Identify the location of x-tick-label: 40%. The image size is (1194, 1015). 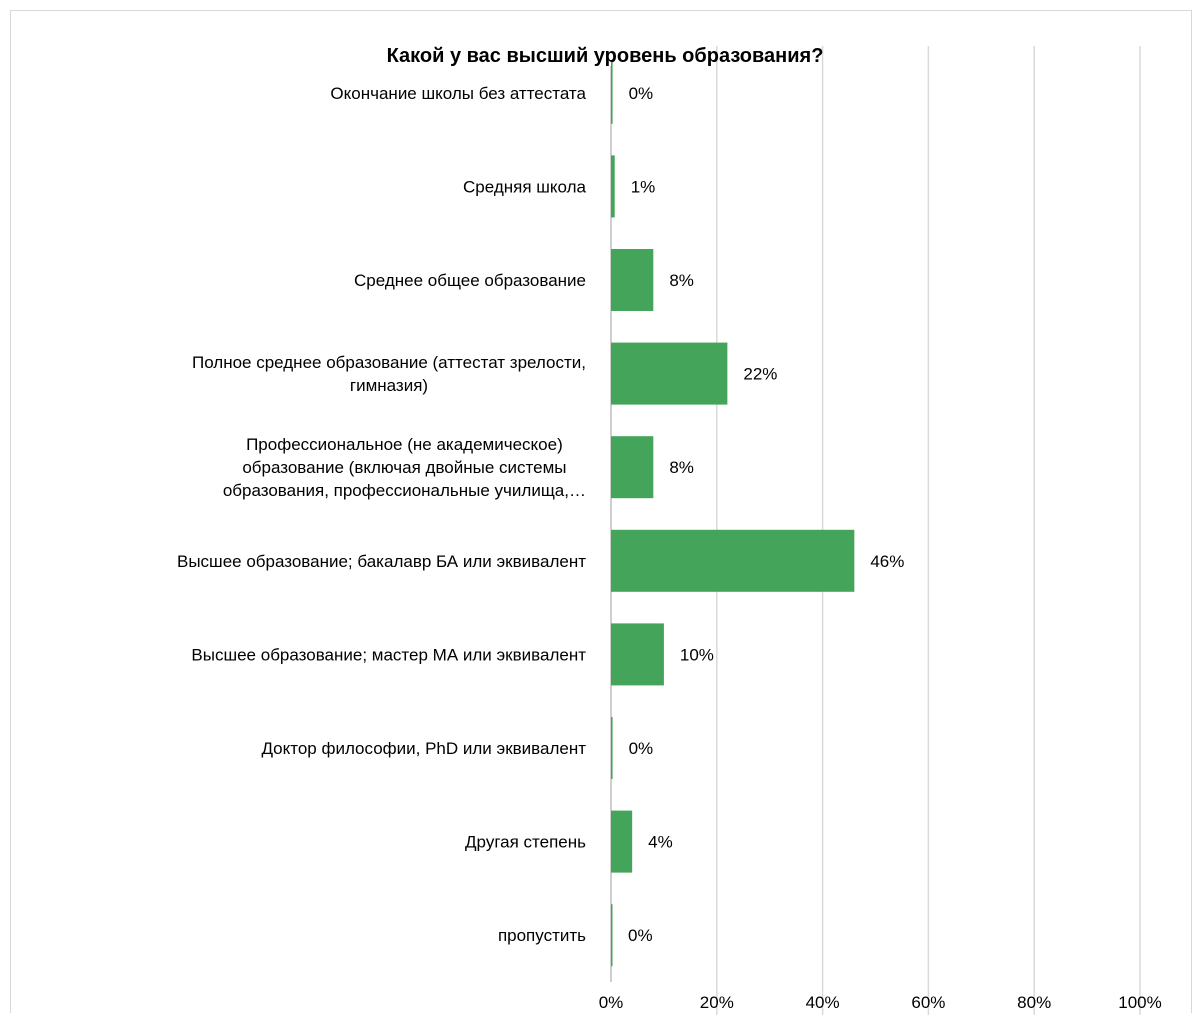
(823, 1002).